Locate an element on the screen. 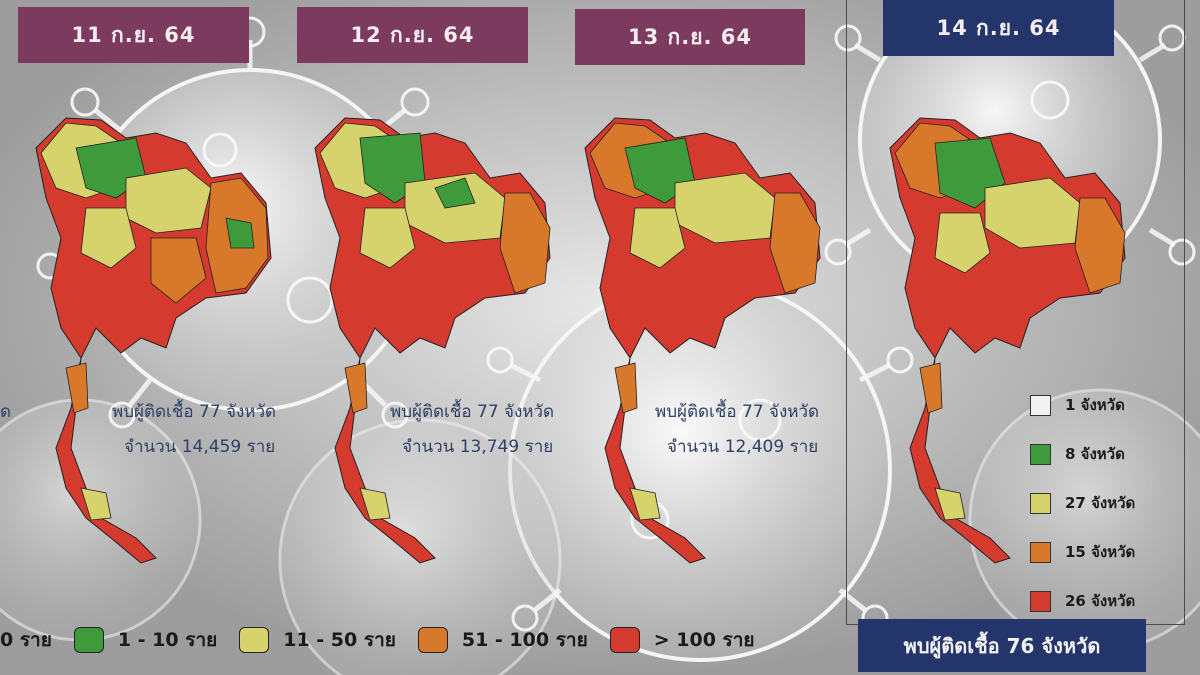 This screenshot has height=675, width=1200. side-legend-item-2: 8 จังหวัด is located at coordinates (1077, 454).